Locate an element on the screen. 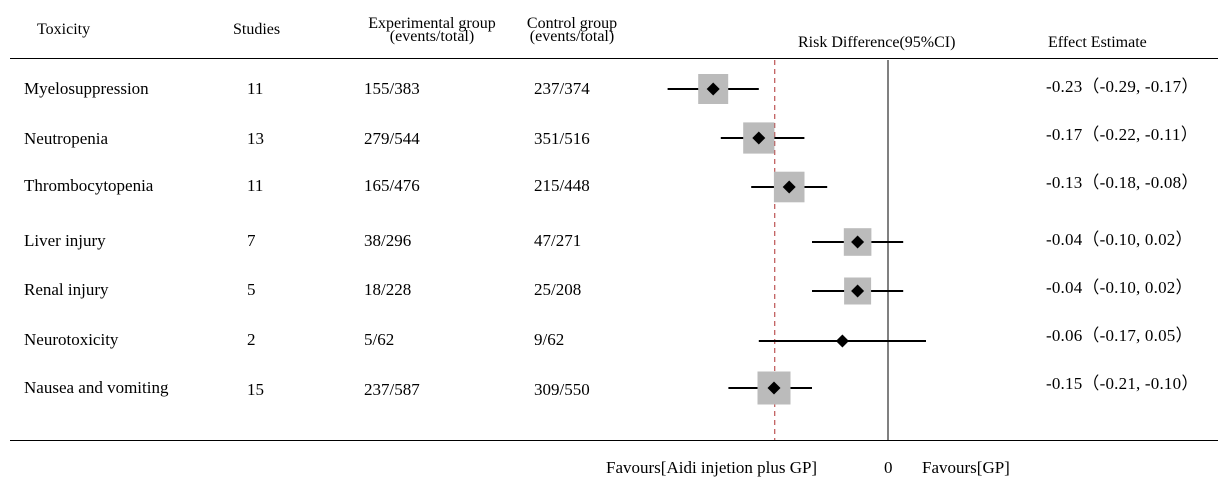  row-experimental: 155/383 is located at coordinates (392, 88).